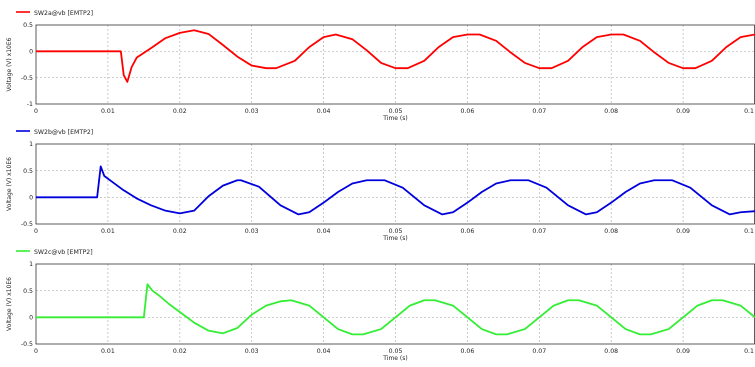 The image size is (755, 367). I want to click on legend-label: SW2b@vb [EMTP2], so click(63, 132).